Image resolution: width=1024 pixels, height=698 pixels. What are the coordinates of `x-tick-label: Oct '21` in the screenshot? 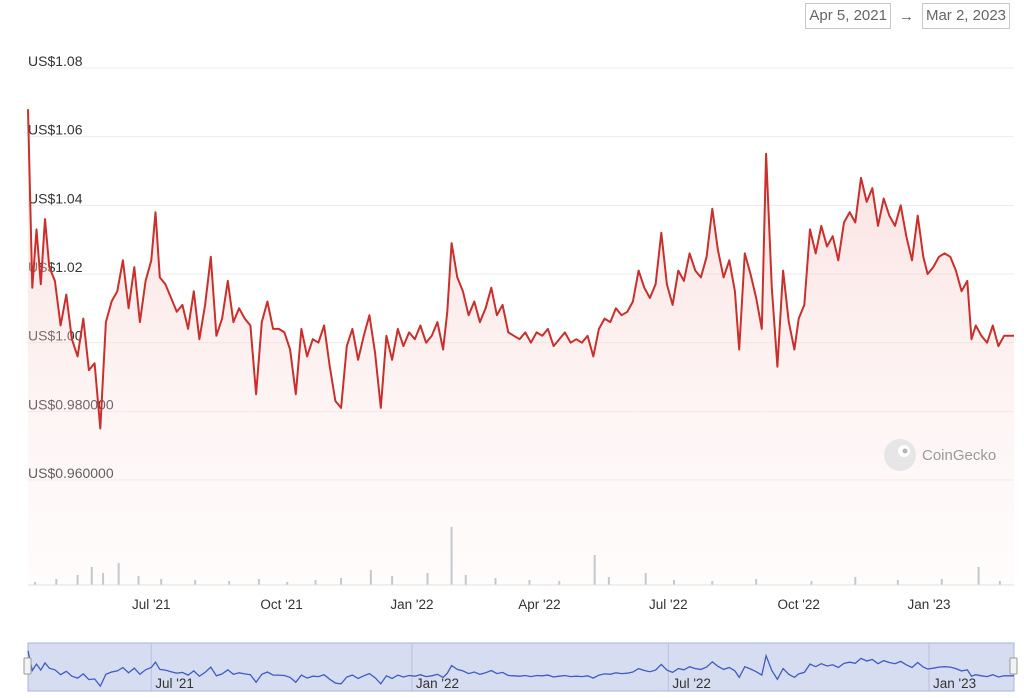 It's located at (281, 604).